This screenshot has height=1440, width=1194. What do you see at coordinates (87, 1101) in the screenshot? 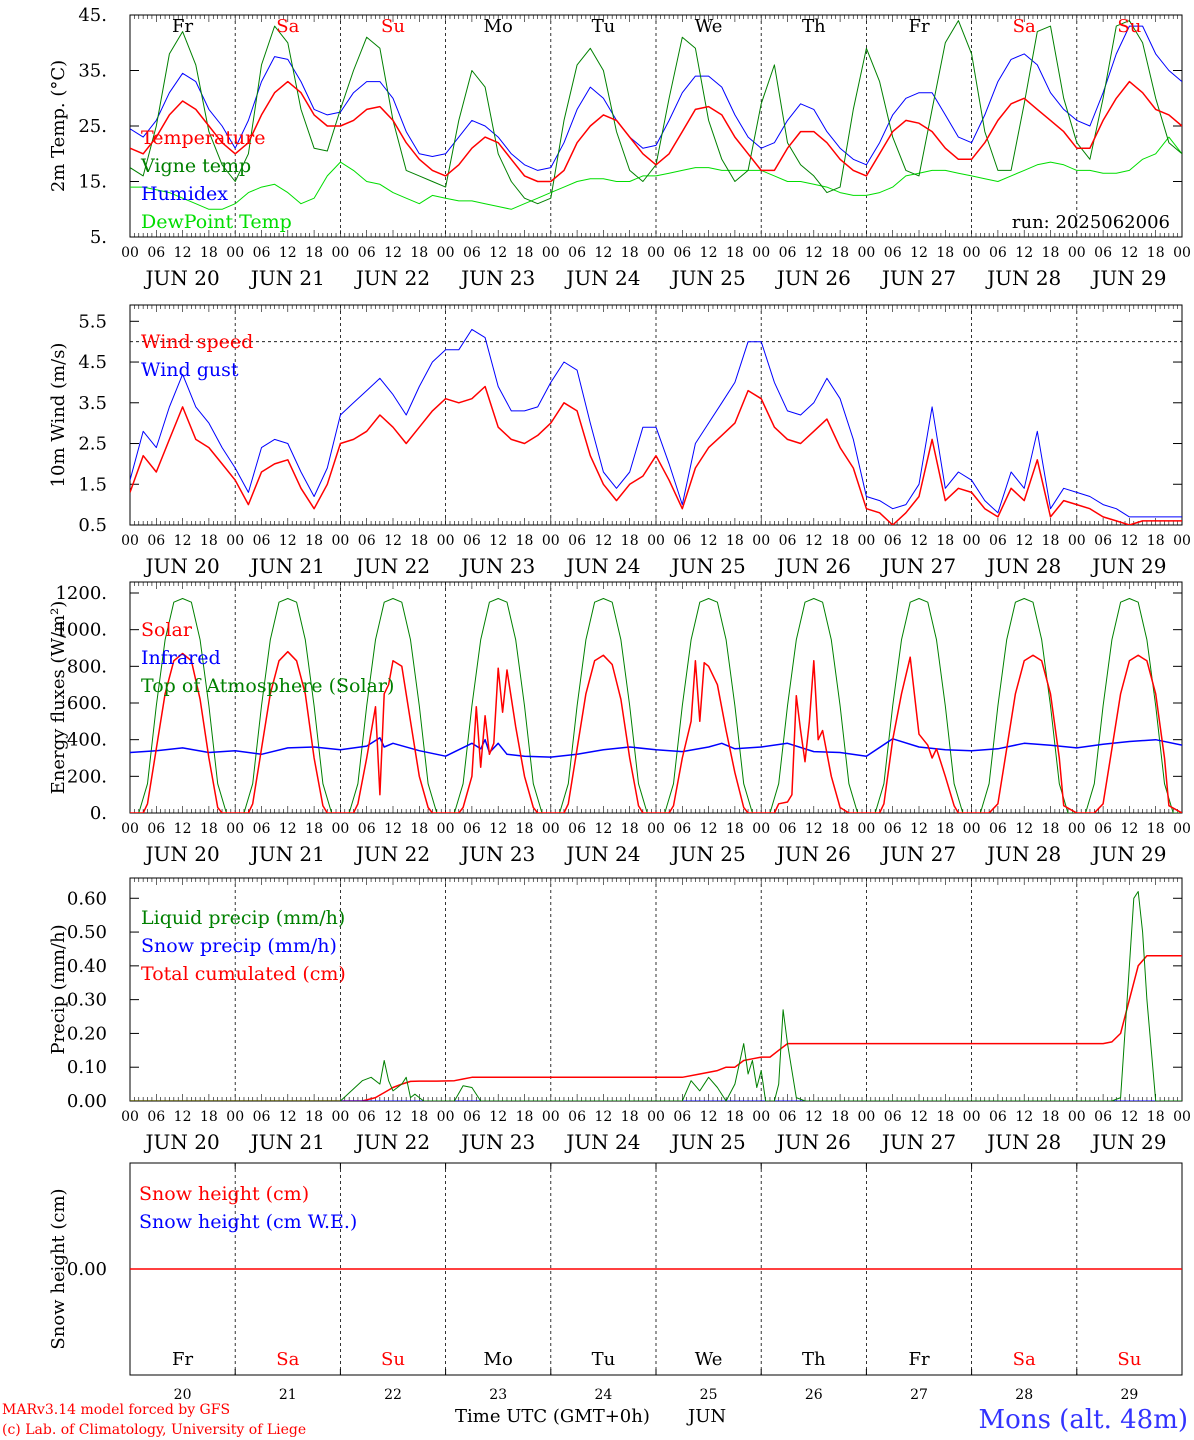
I see `ytick-label: 0.00` at bounding box center [87, 1101].